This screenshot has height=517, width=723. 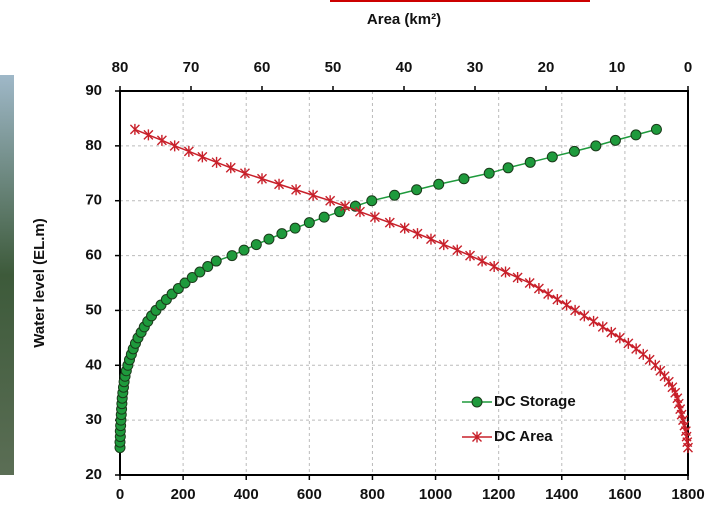 What do you see at coordinates (688, 67) in the screenshot?
I see `x2-tick-label: 0` at bounding box center [688, 67].